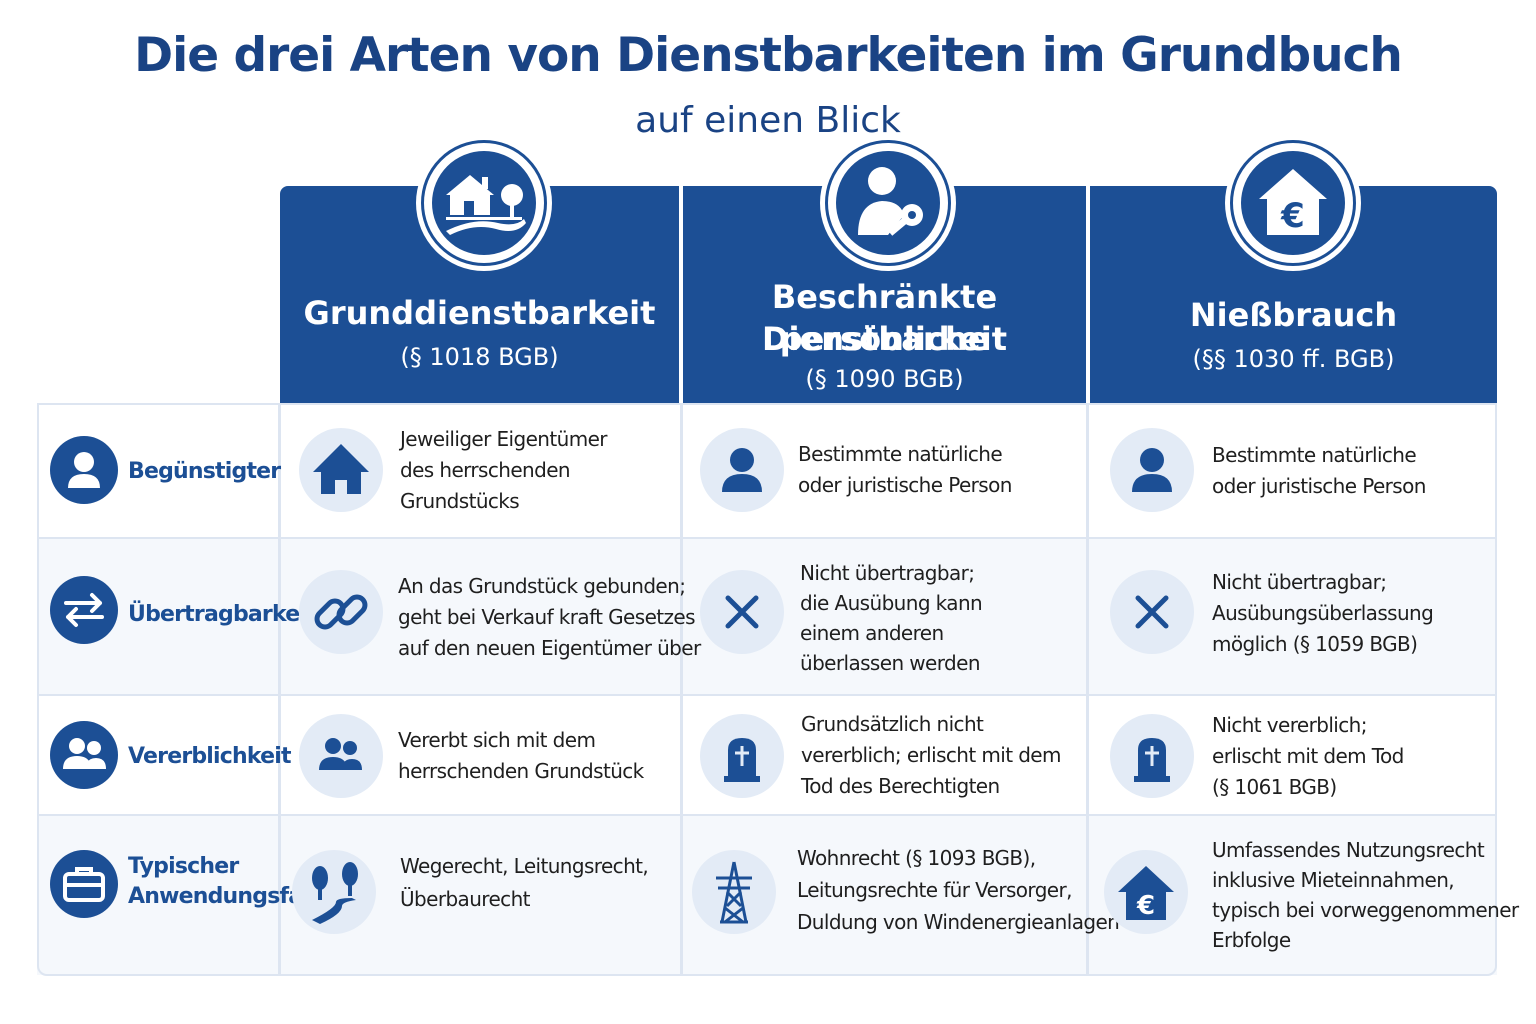  What do you see at coordinates (484, 203) in the screenshot?
I see `house-landscape-icon` at bounding box center [484, 203].